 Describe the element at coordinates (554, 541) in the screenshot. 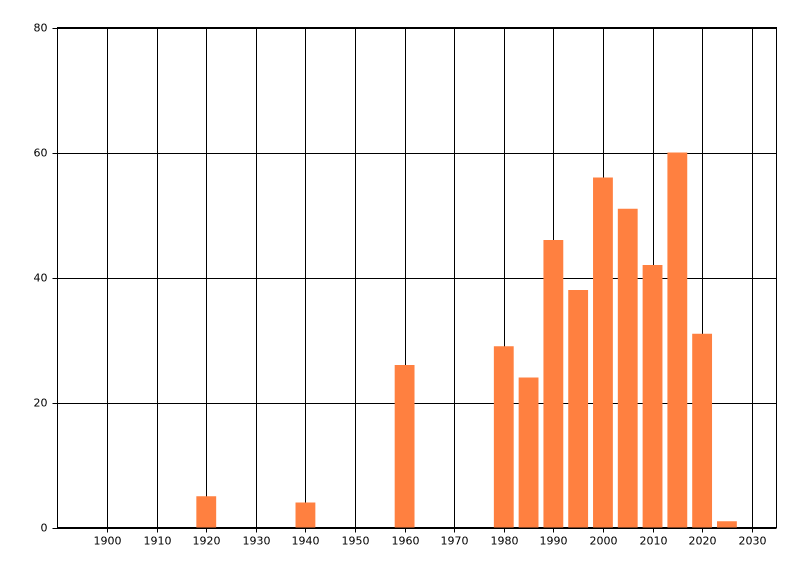

I see `x-tick-label: 1990` at that location.